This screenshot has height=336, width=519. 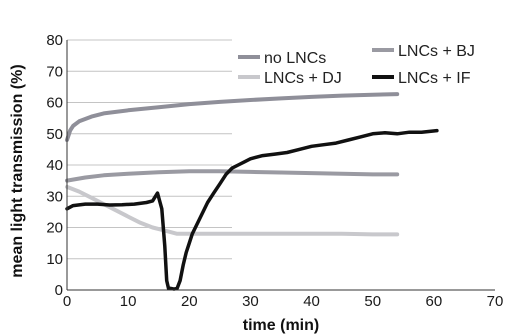 I want to click on y-tick-label: 0, so click(x=59, y=290).